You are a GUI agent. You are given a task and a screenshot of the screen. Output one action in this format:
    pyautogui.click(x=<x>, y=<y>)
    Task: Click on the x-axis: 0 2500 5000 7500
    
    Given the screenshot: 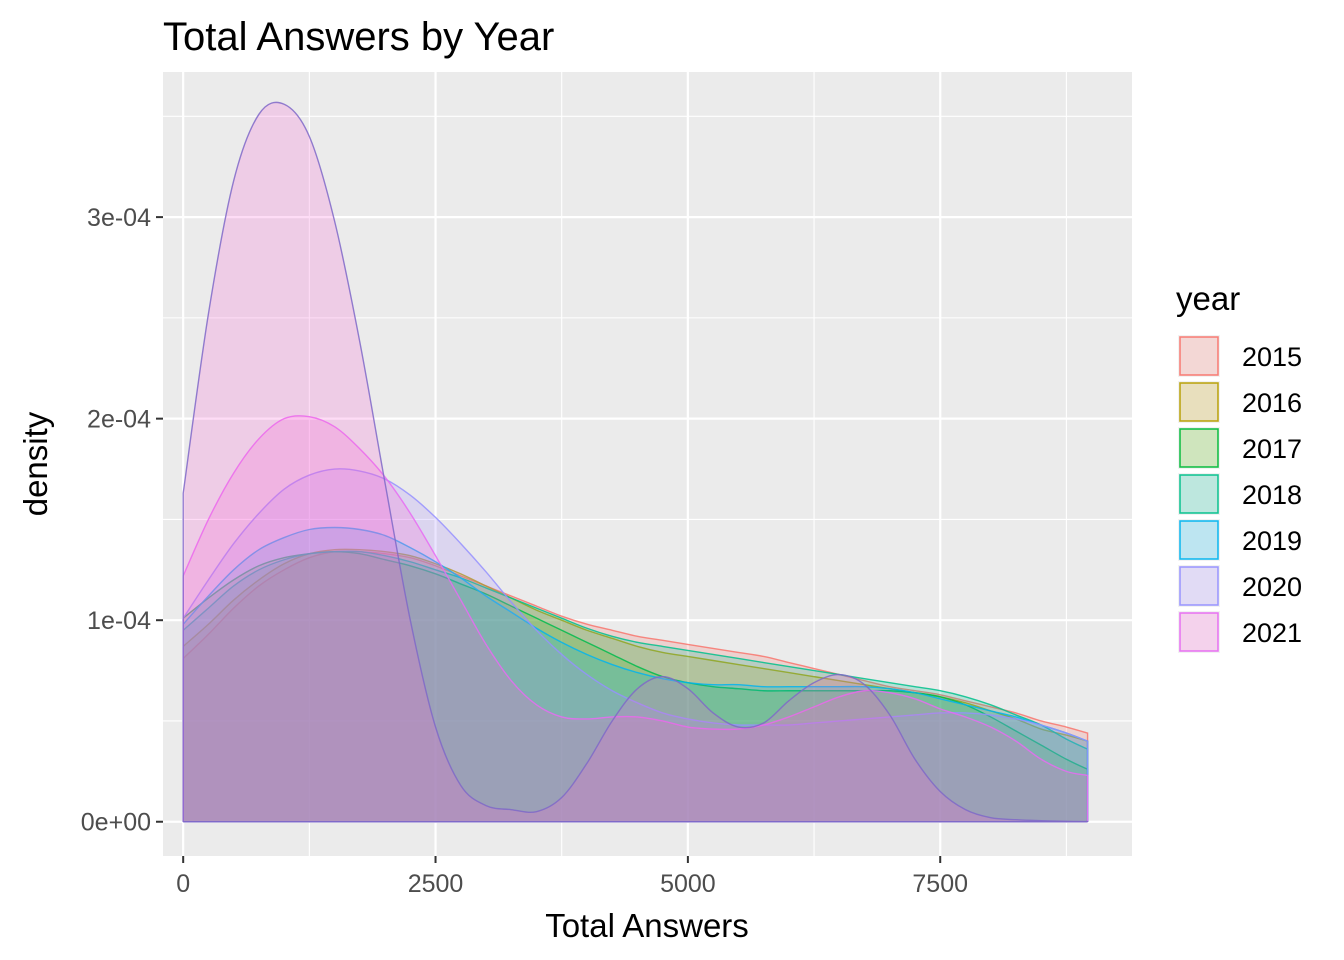 What is the action you would take?
    pyautogui.click(x=572, y=877)
    